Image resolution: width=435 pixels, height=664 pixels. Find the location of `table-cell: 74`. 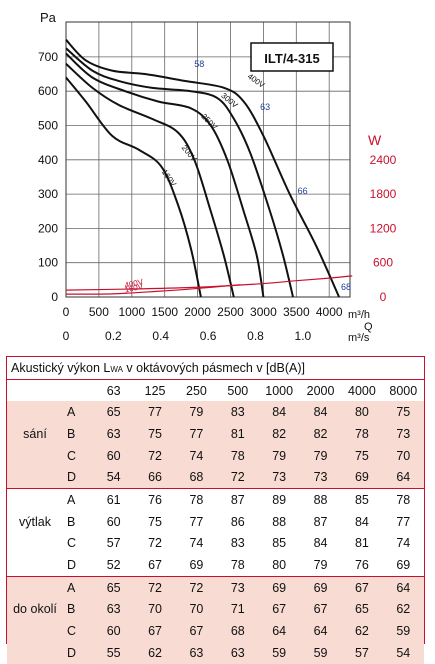

table-cell: 74 is located at coordinates (196, 455).